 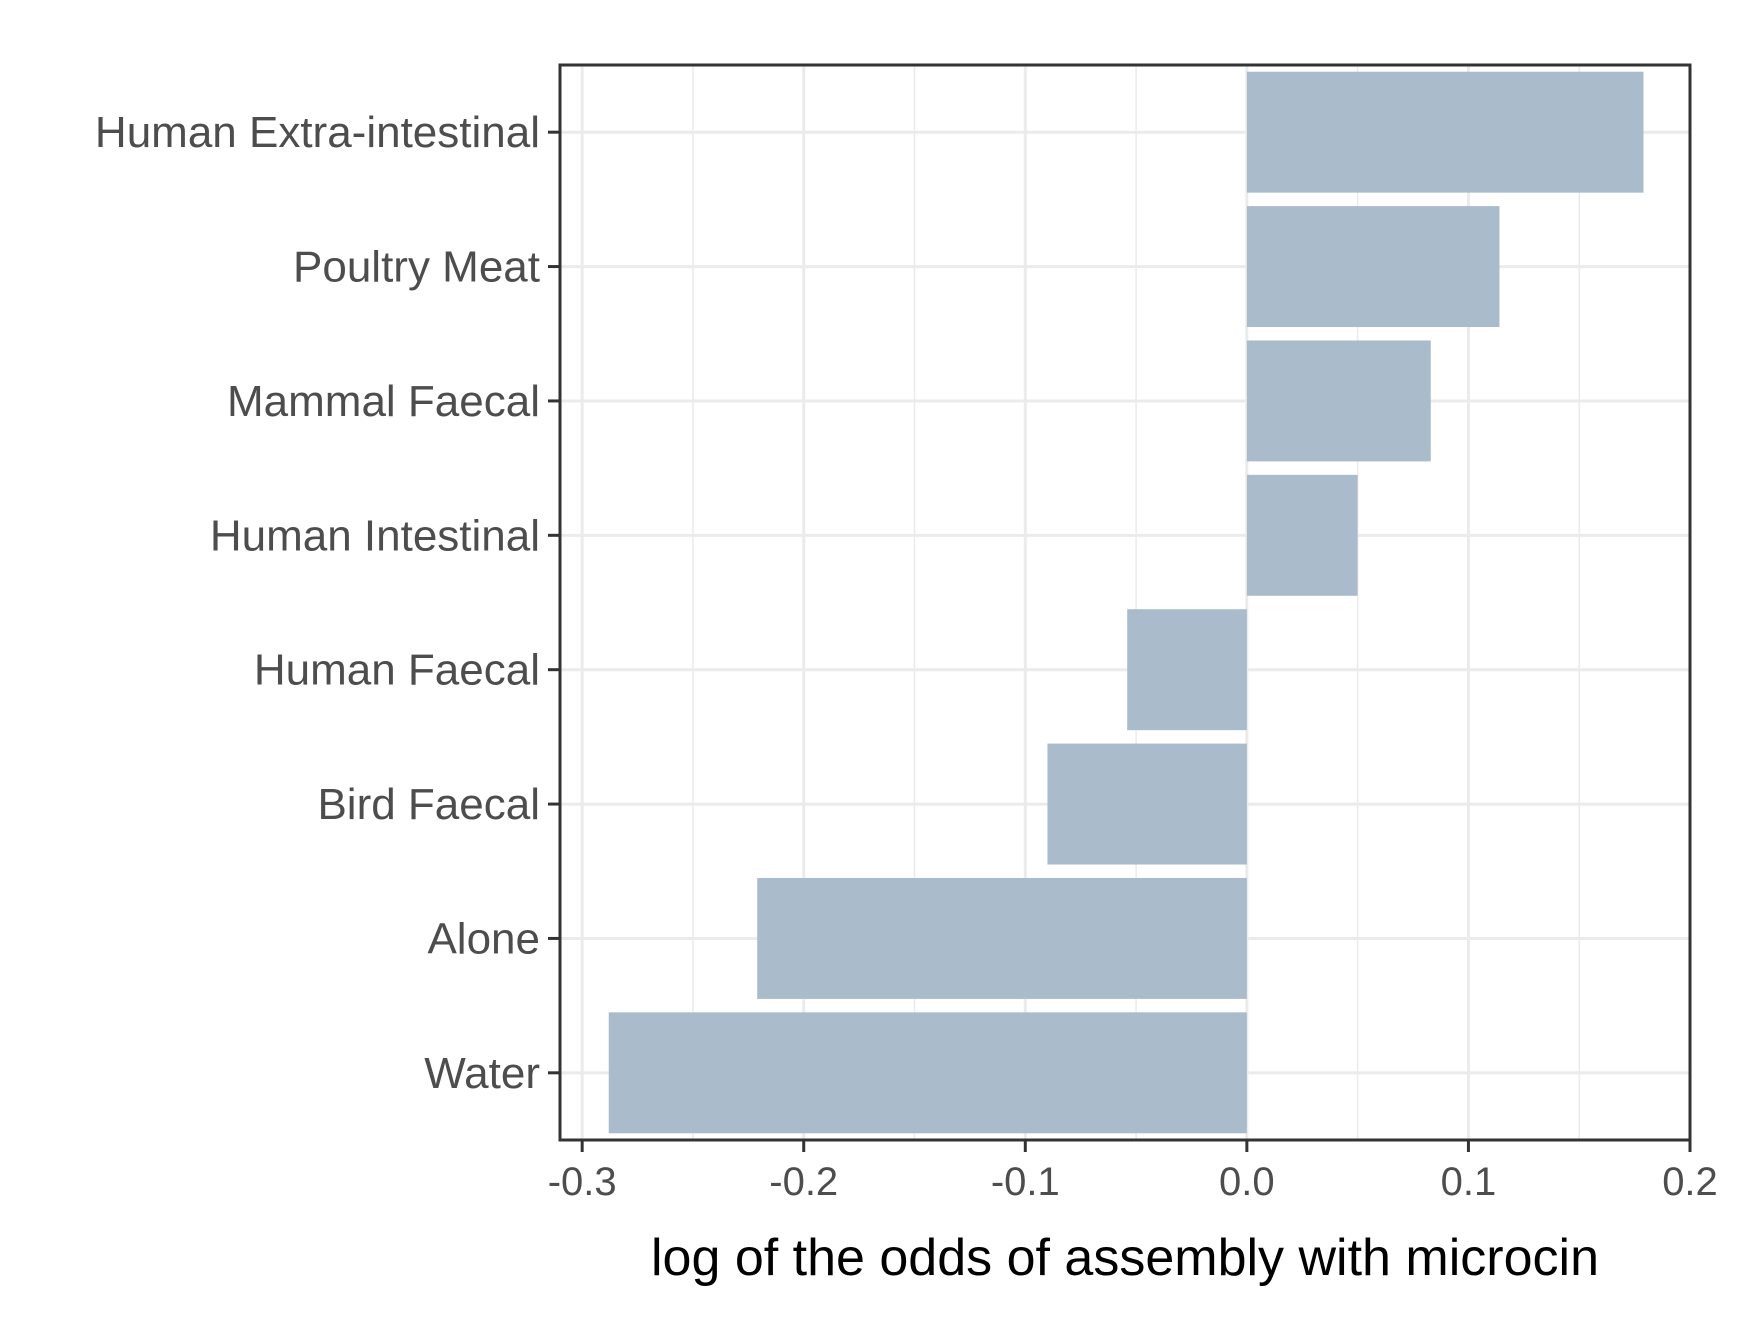 I want to click on y-tick-label: Human Extra-intestinal, so click(x=317, y=132).